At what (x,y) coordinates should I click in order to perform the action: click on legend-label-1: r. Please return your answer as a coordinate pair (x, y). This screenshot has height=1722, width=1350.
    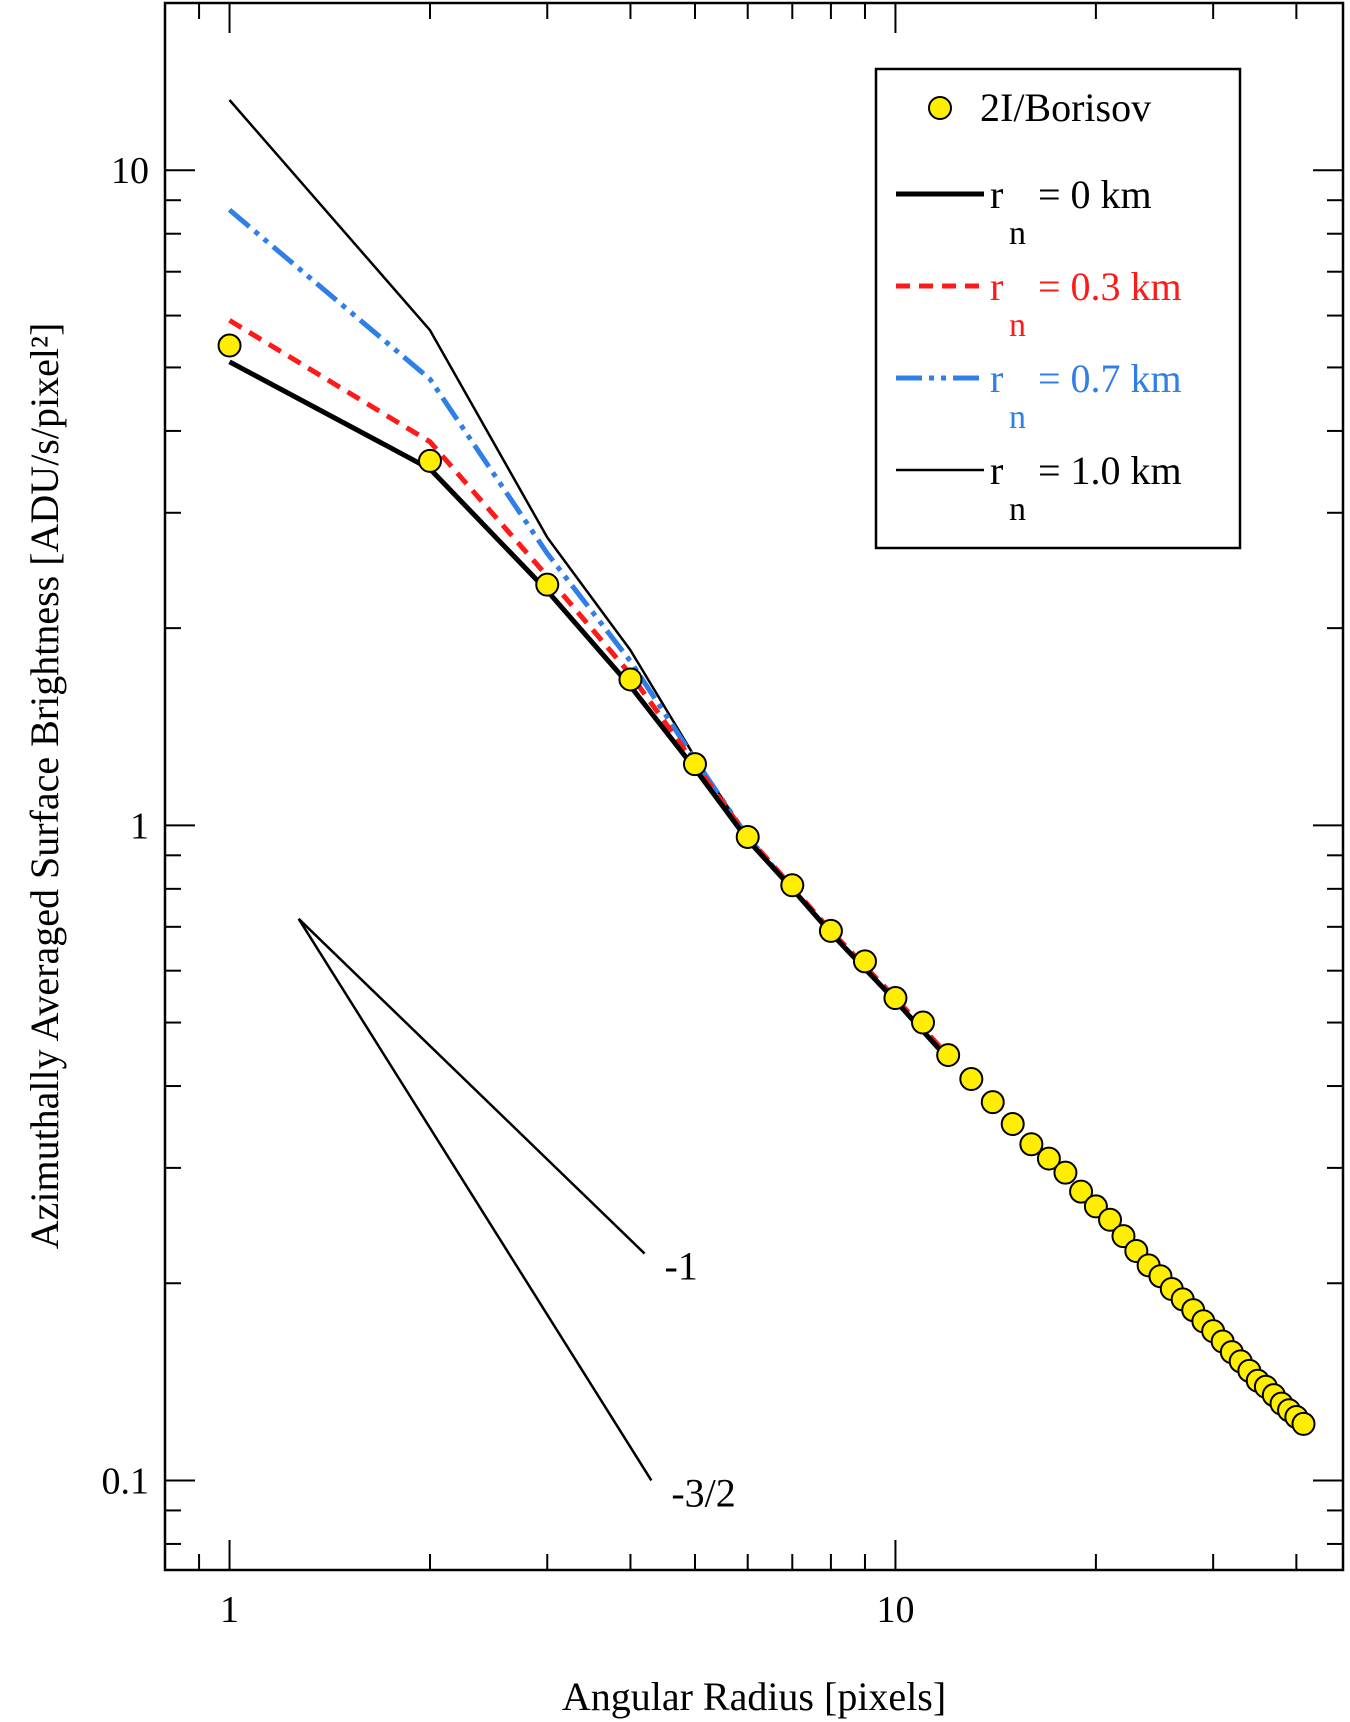
    Looking at the image, I should click on (996, 194).